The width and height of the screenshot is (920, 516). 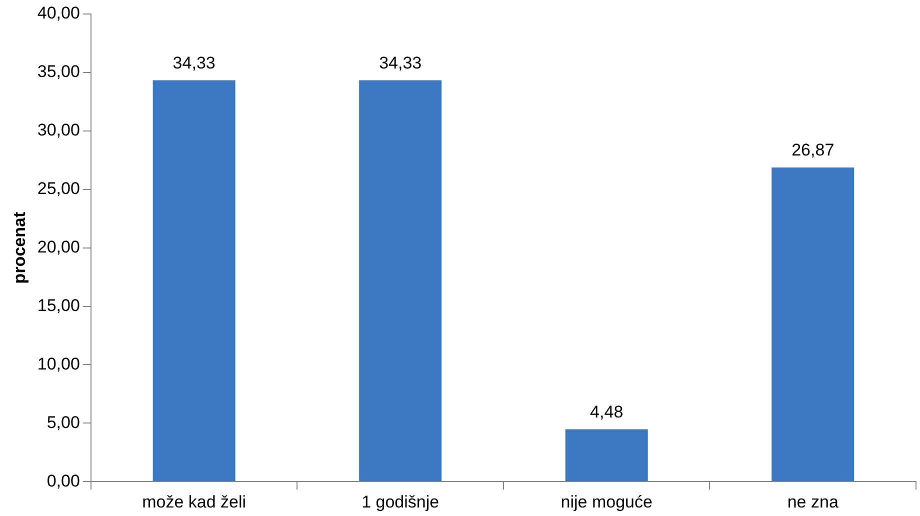 What do you see at coordinates (58, 130) in the screenshot?
I see `y-tick-label: 30,00` at bounding box center [58, 130].